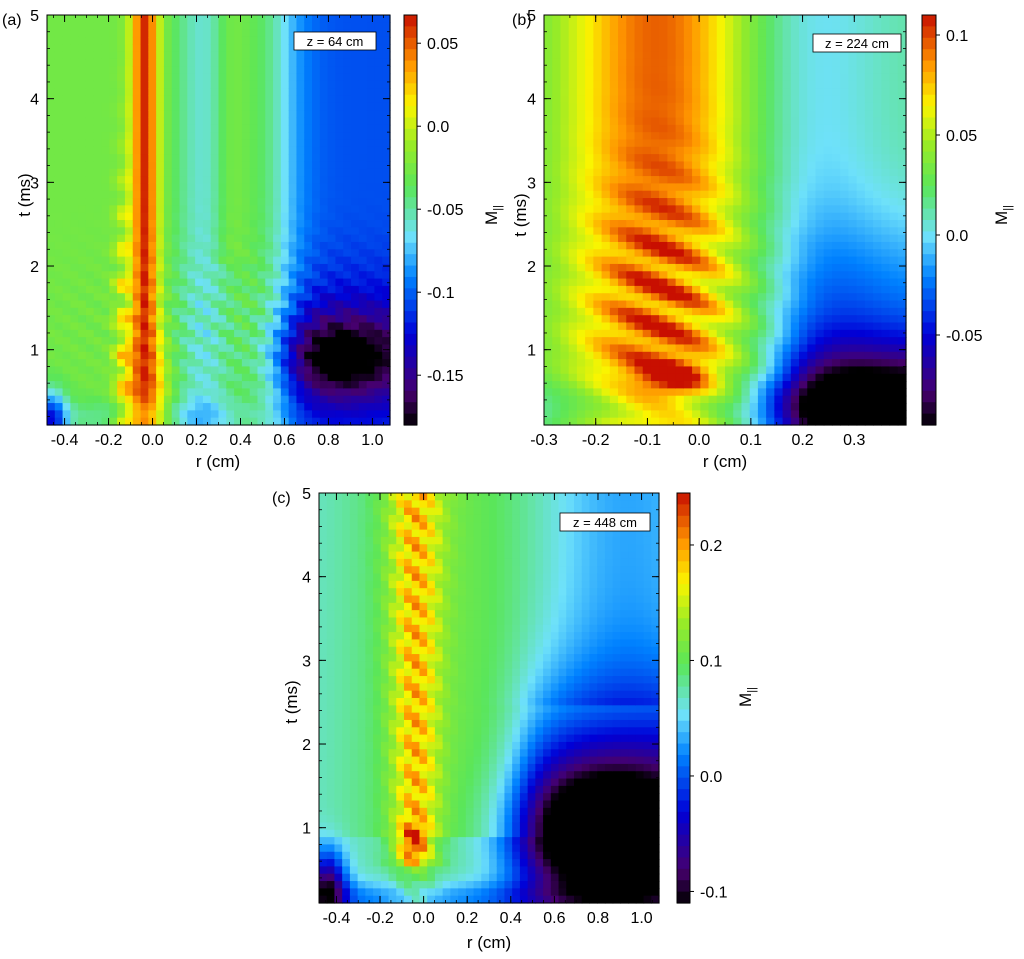  I want to click on colorbar-segment, so click(410, 146).